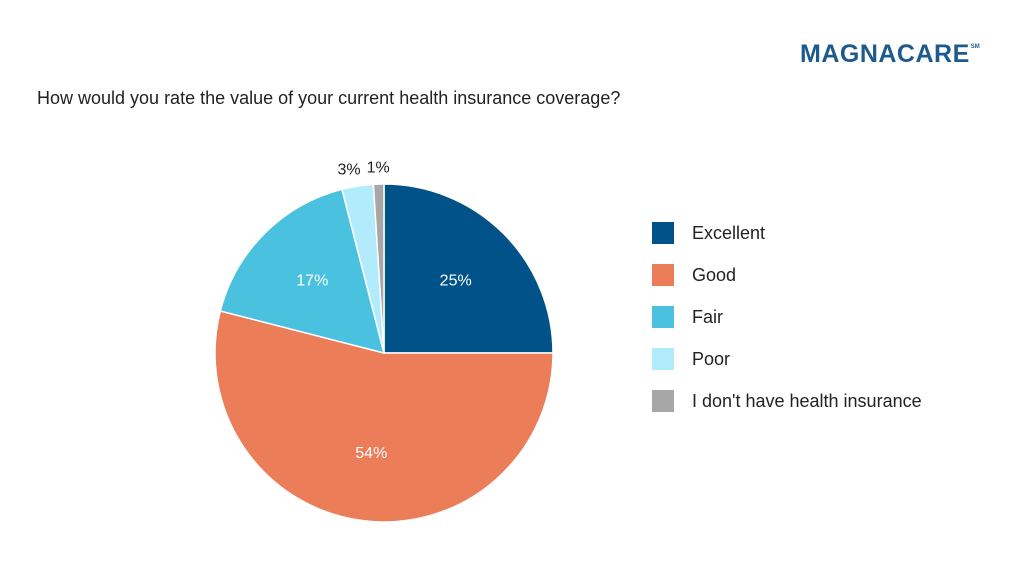 This screenshot has width=1024, height=576. What do you see at coordinates (707, 316) in the screenshot?
I see `legend-label-fair: Fair` at bounding box center [707, 316].